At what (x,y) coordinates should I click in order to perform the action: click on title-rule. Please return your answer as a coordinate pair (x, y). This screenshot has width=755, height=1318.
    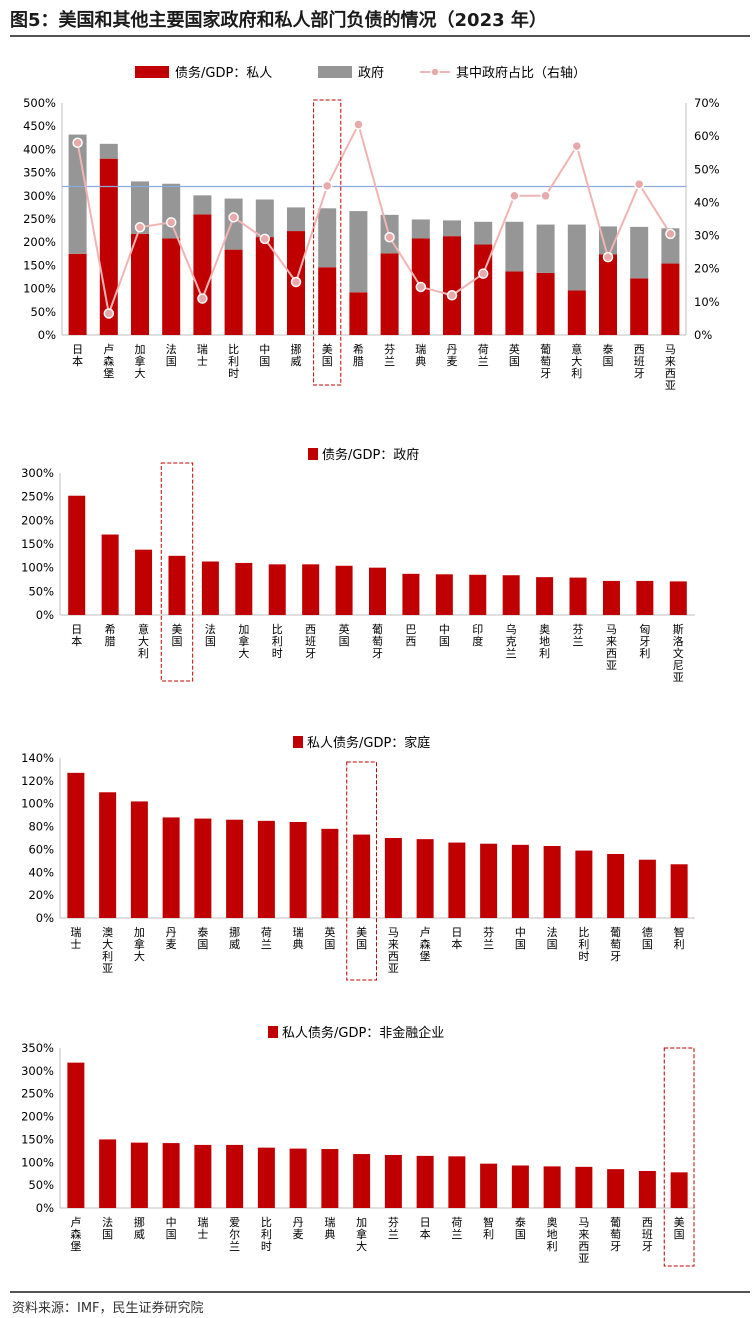
    Looking at the image, I should click on (380, 36).